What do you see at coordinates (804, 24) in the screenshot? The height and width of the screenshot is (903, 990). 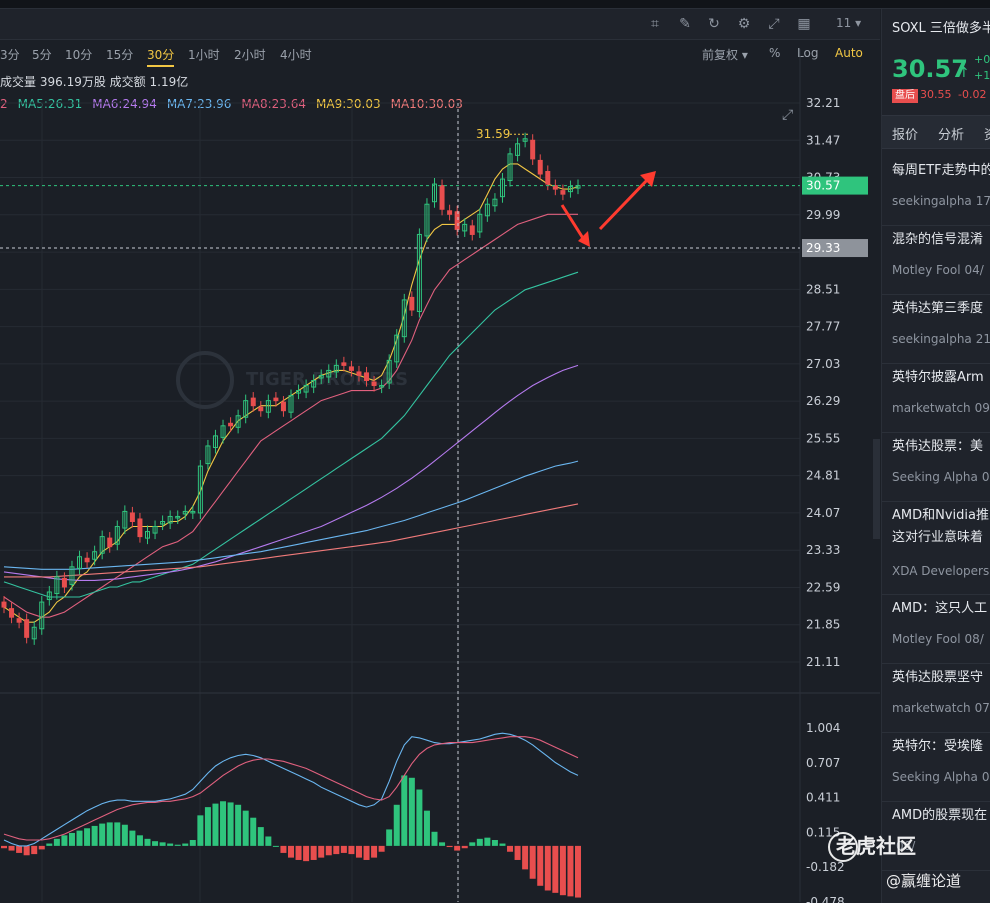 I see `layout-icon: ▦` at bounding box center [804, 24].